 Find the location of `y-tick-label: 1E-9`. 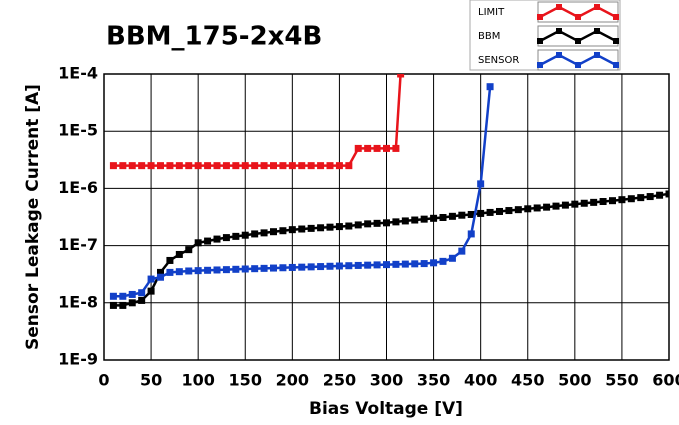

y-tick-label: 1E-9 is located at coordinates (78, 359).